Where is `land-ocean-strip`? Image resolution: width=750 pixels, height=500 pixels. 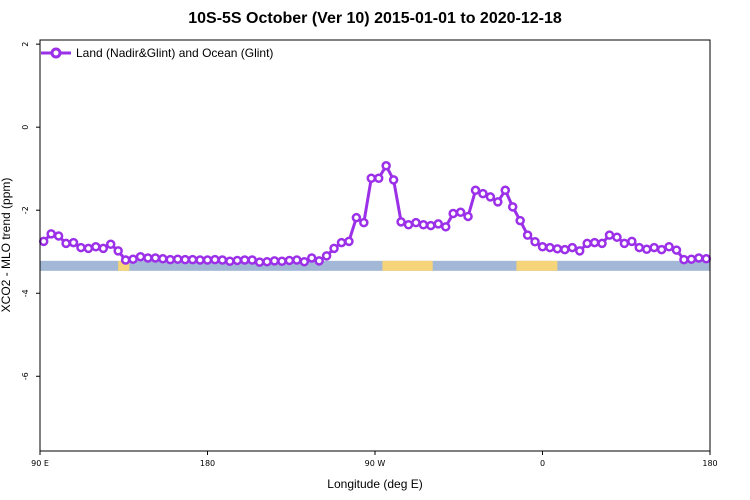 land-ocean-strip is located at coordinates (375, 265).